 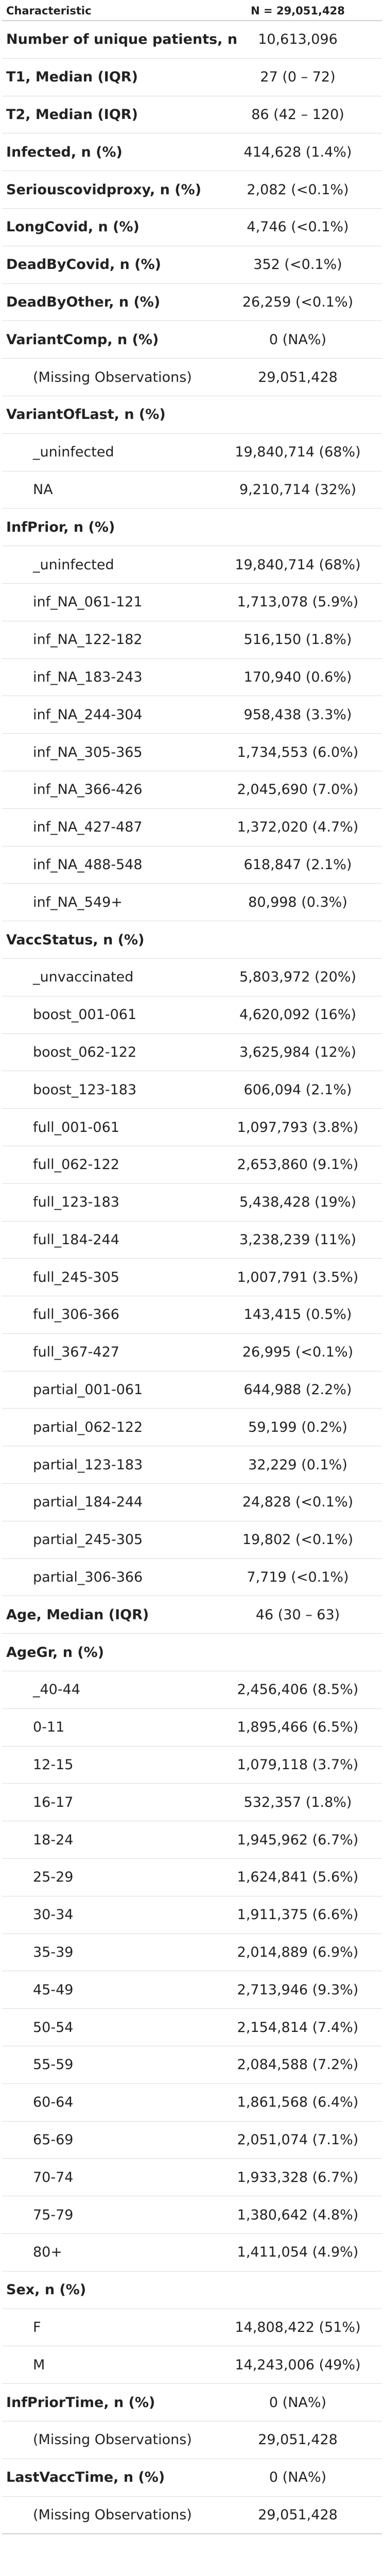 What do you see at coordinates (192, 2102) in the screenshot?
I see `table-row: 60-64 1,861,568 (6.4%)` at bounding box center [192, 2102].